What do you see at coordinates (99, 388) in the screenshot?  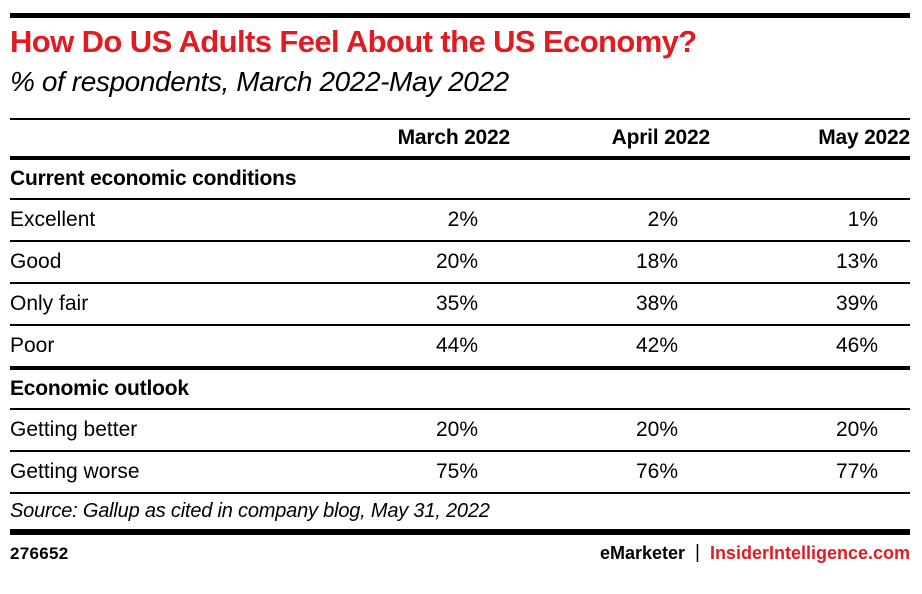 I see `section-label: Economic outlook` at bounding box center [99, 388].